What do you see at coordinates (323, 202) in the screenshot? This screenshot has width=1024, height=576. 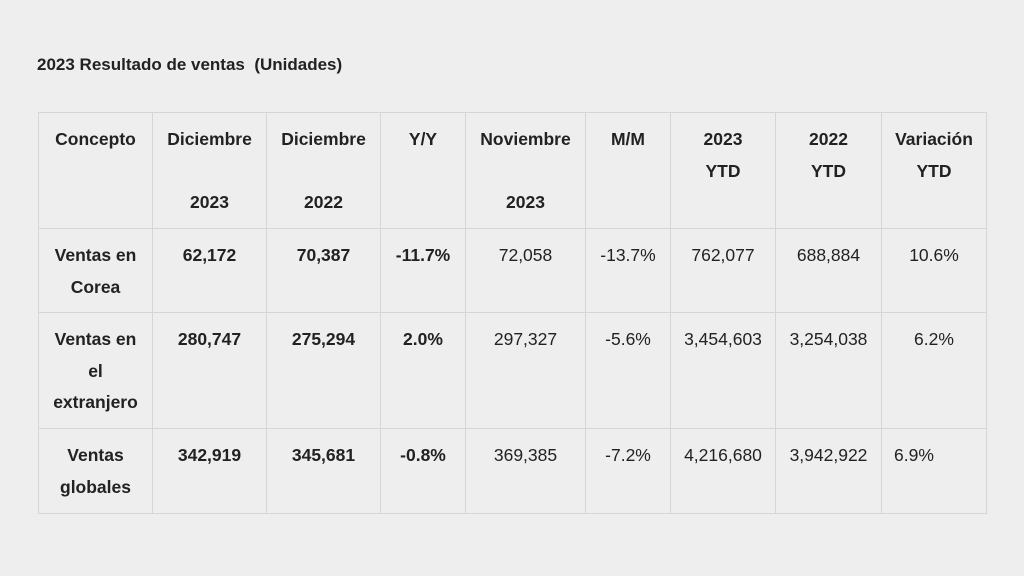 I see `header-dic-2022-year: 2022` at bounding box center [323, 202].